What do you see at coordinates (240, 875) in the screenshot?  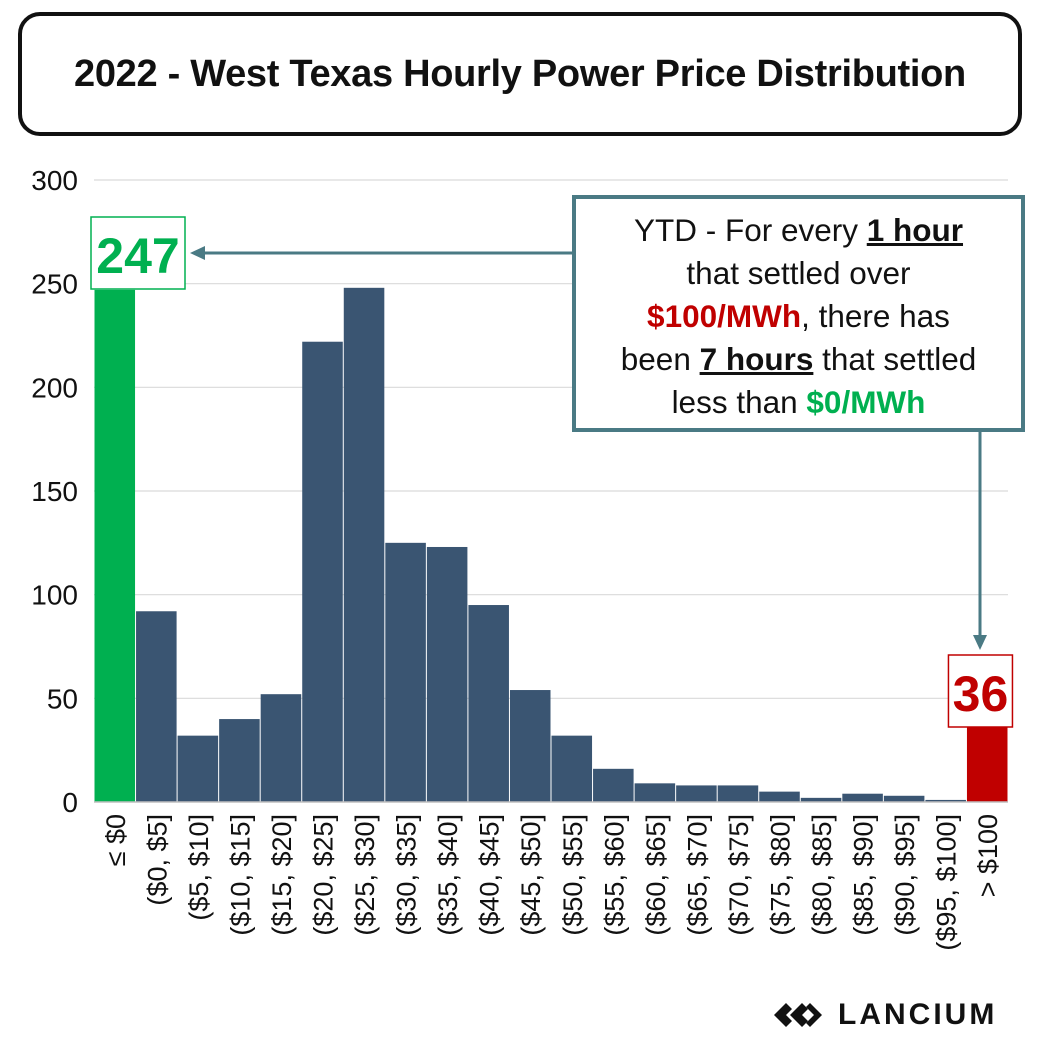 I see `x-tick-label: ($10, $15]` at bounding box center [240, 875].